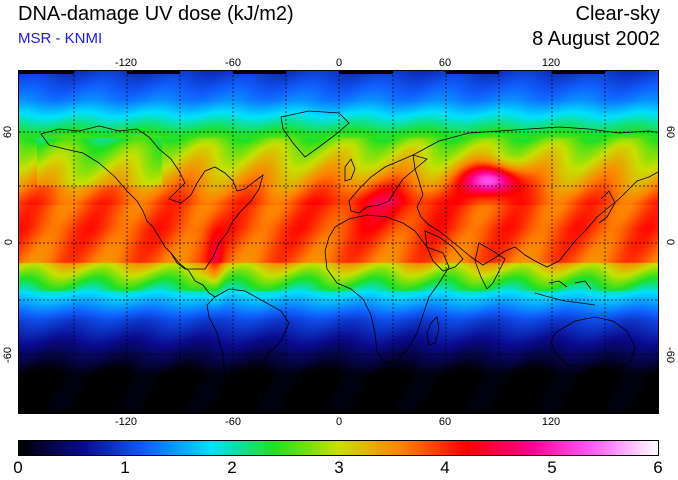  What do you see at coordinates (445, 63) in the screenshot?
I see `lon-tick-top: 60` at bounding box center [445, 63].